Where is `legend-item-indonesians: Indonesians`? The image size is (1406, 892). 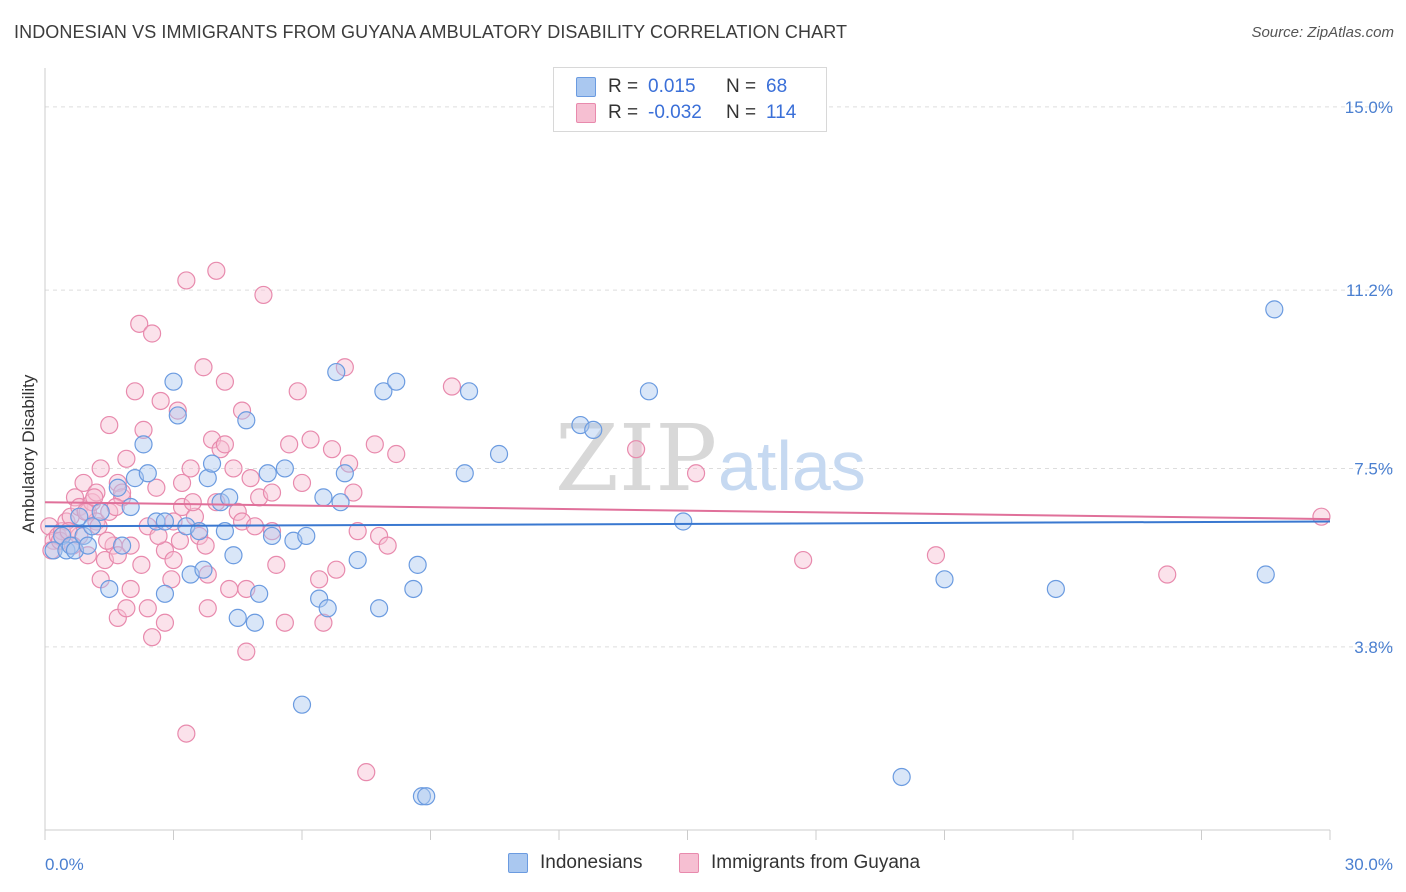 legend-item-indonesians: Indonesians is located at coordinates (575, 863).